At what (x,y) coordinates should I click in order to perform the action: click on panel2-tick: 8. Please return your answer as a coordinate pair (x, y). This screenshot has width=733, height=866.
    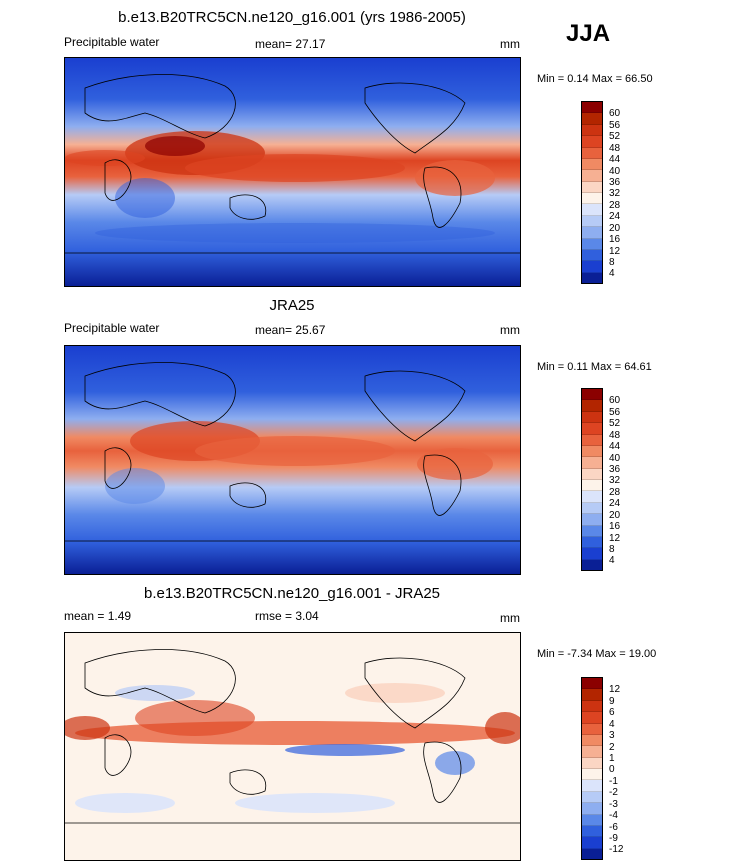
    Looking at the image, I should click on (612, 549).